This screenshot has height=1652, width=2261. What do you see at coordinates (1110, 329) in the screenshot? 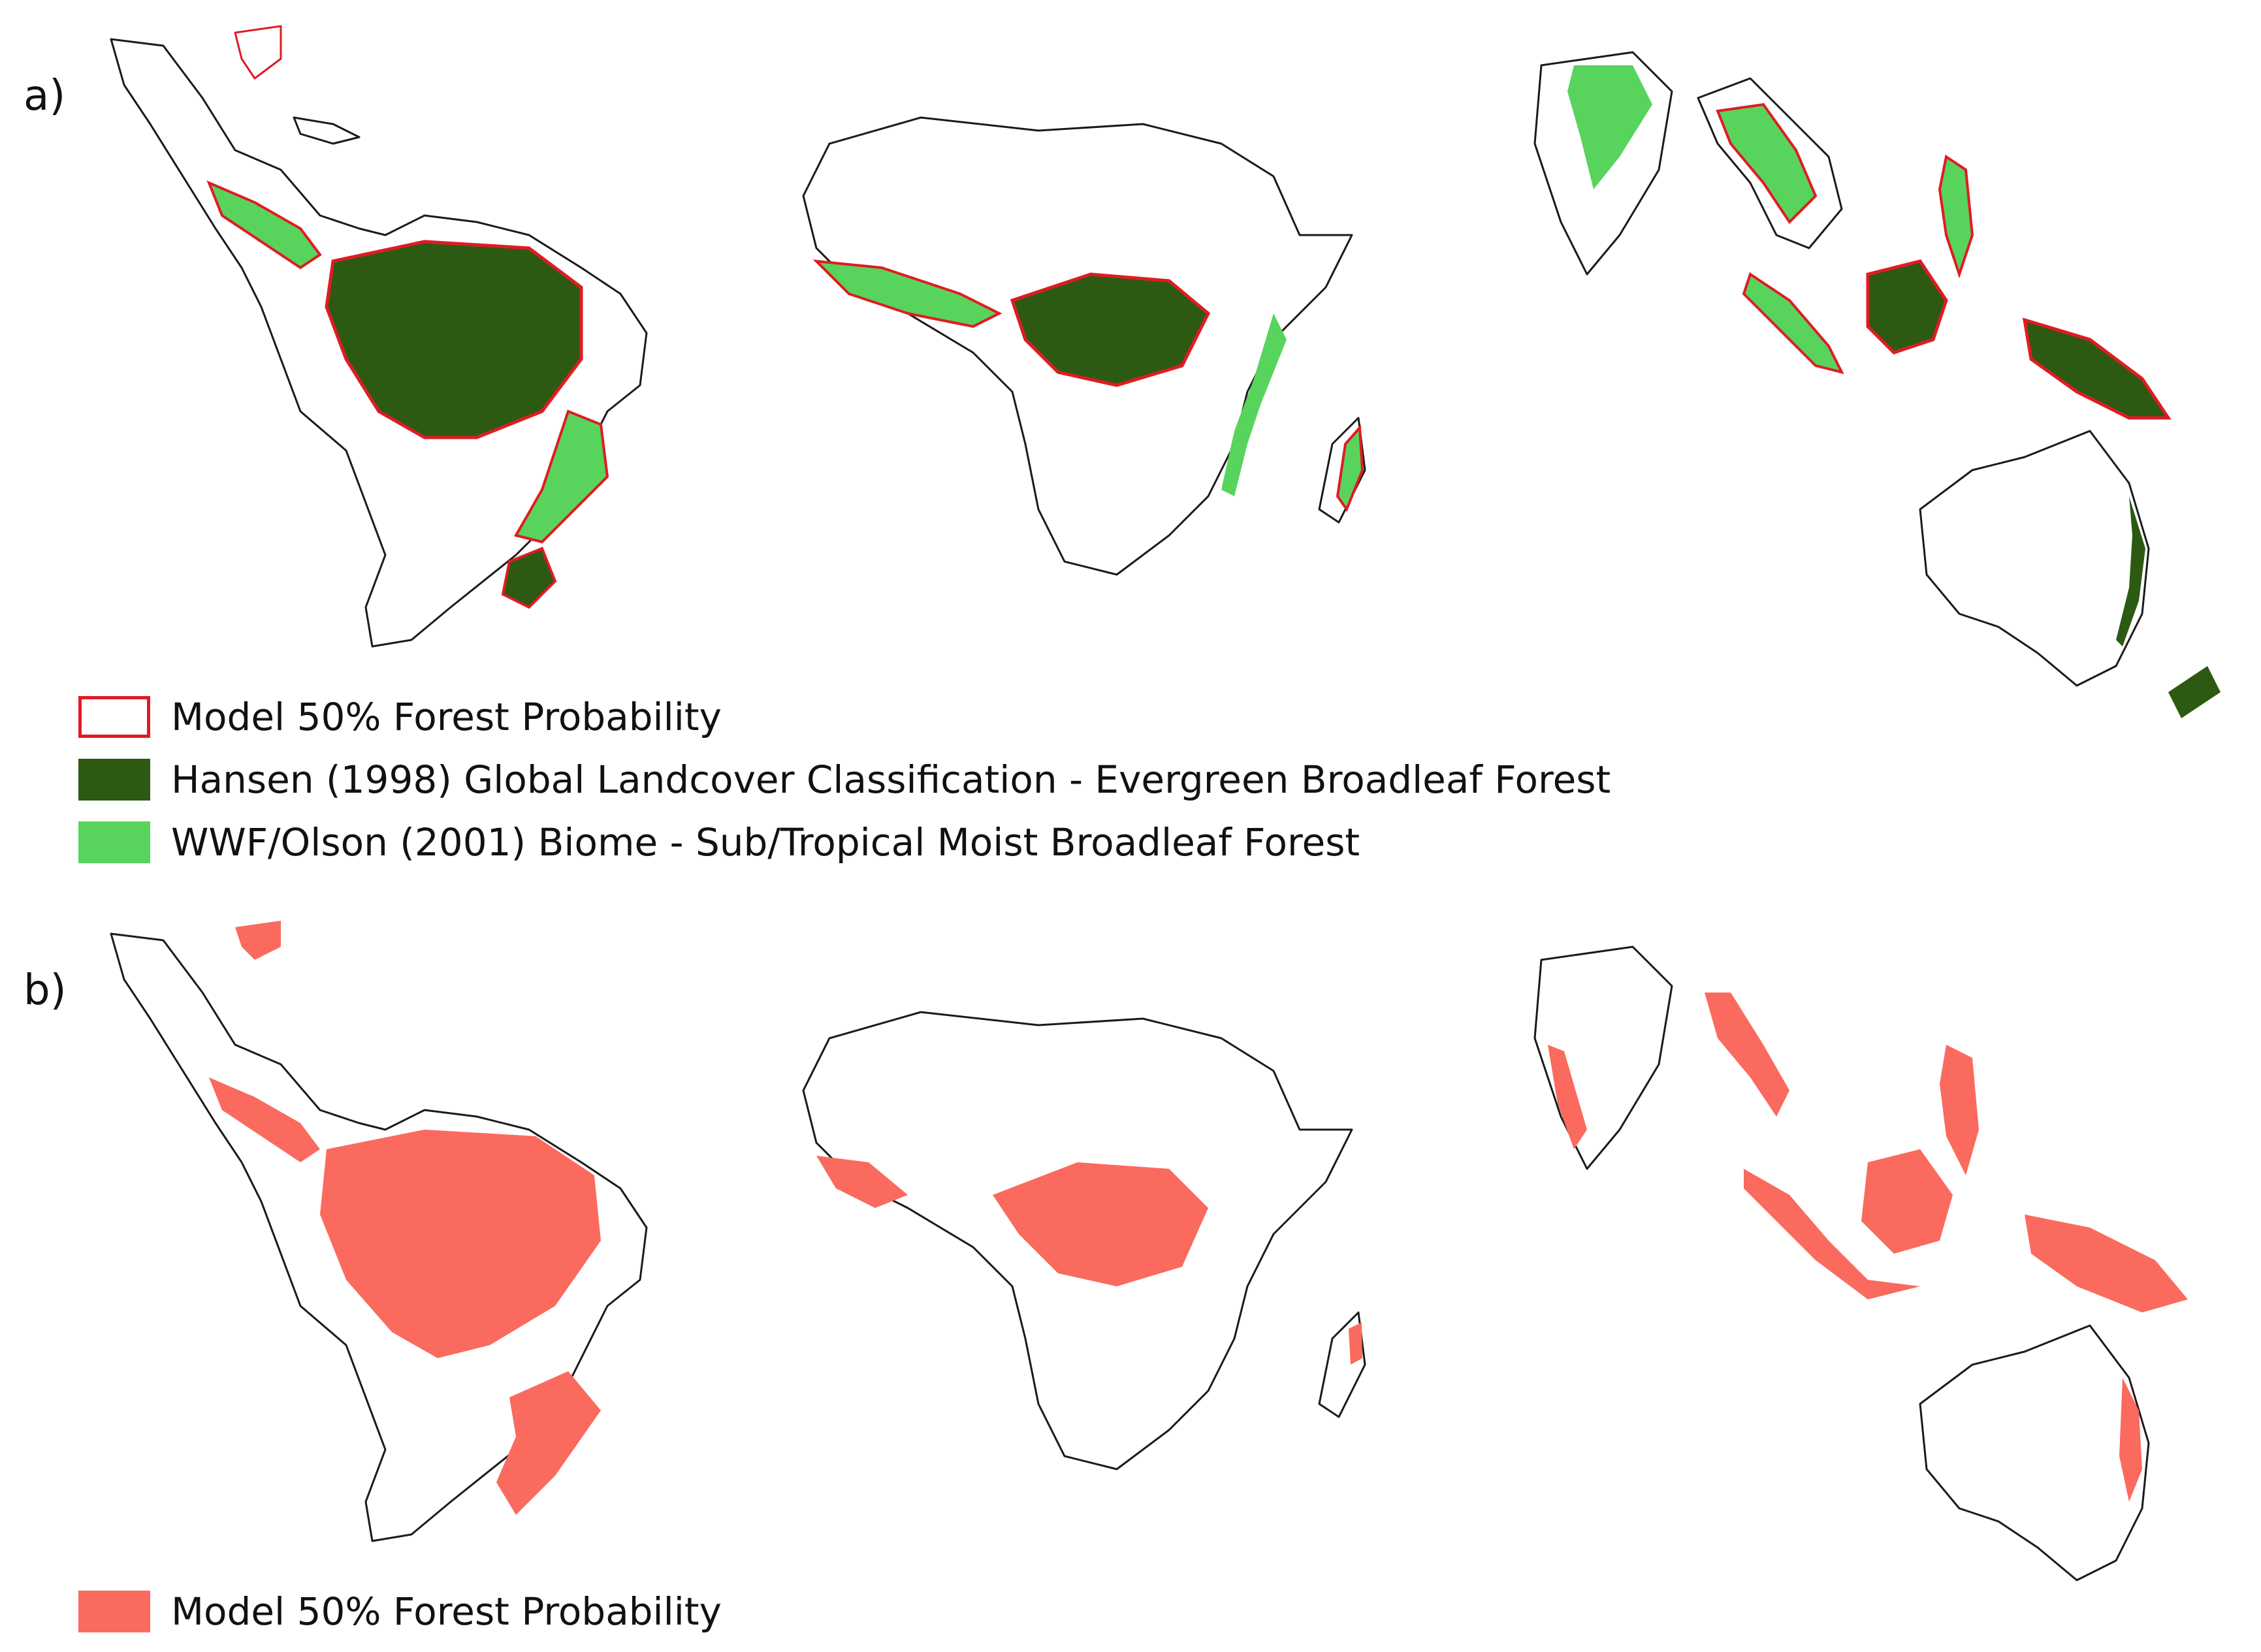
I see `hansen-congo-basin` at bounding box center [1110, 329].